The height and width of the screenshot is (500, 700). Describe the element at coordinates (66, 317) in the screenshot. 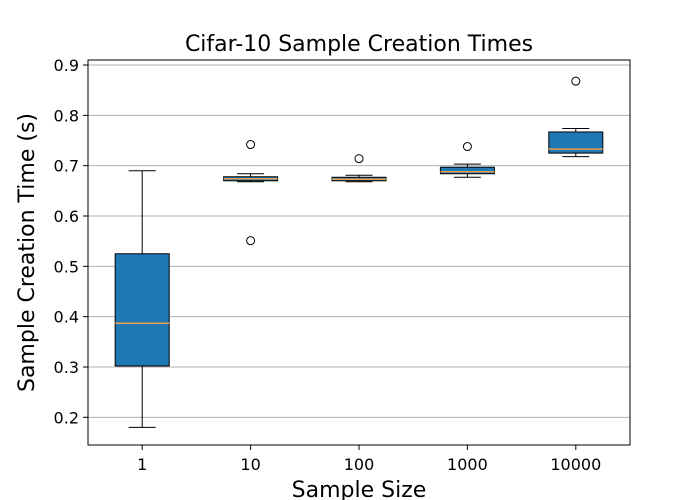

I see `y-tick-label: 0.4` at that location.